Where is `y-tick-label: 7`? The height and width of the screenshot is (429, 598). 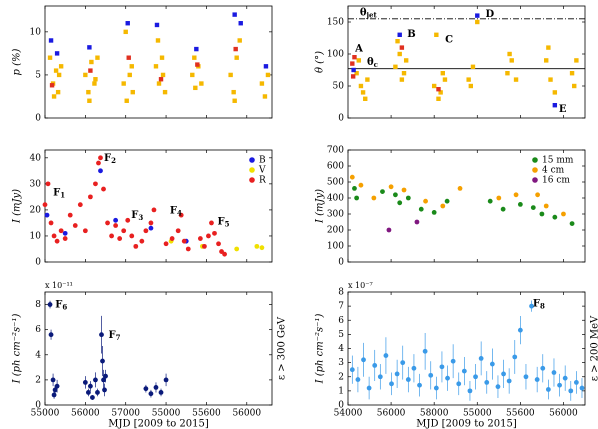
y-tick-label: 7 is located at coordinates (341, 307).